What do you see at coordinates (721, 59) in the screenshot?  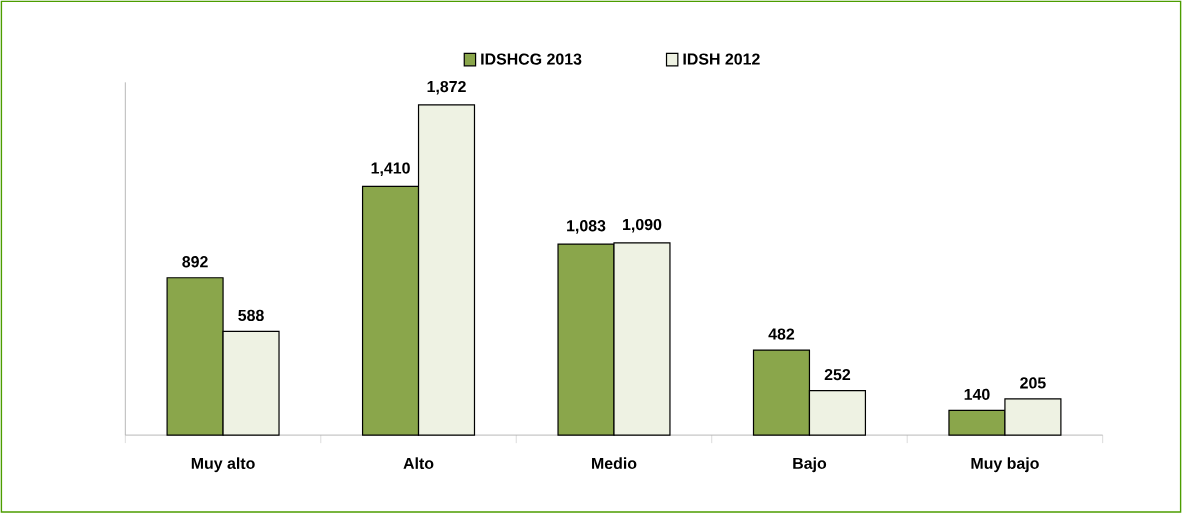 I see `legend-label: IDSH 2012` at bounding box center [721, 59].